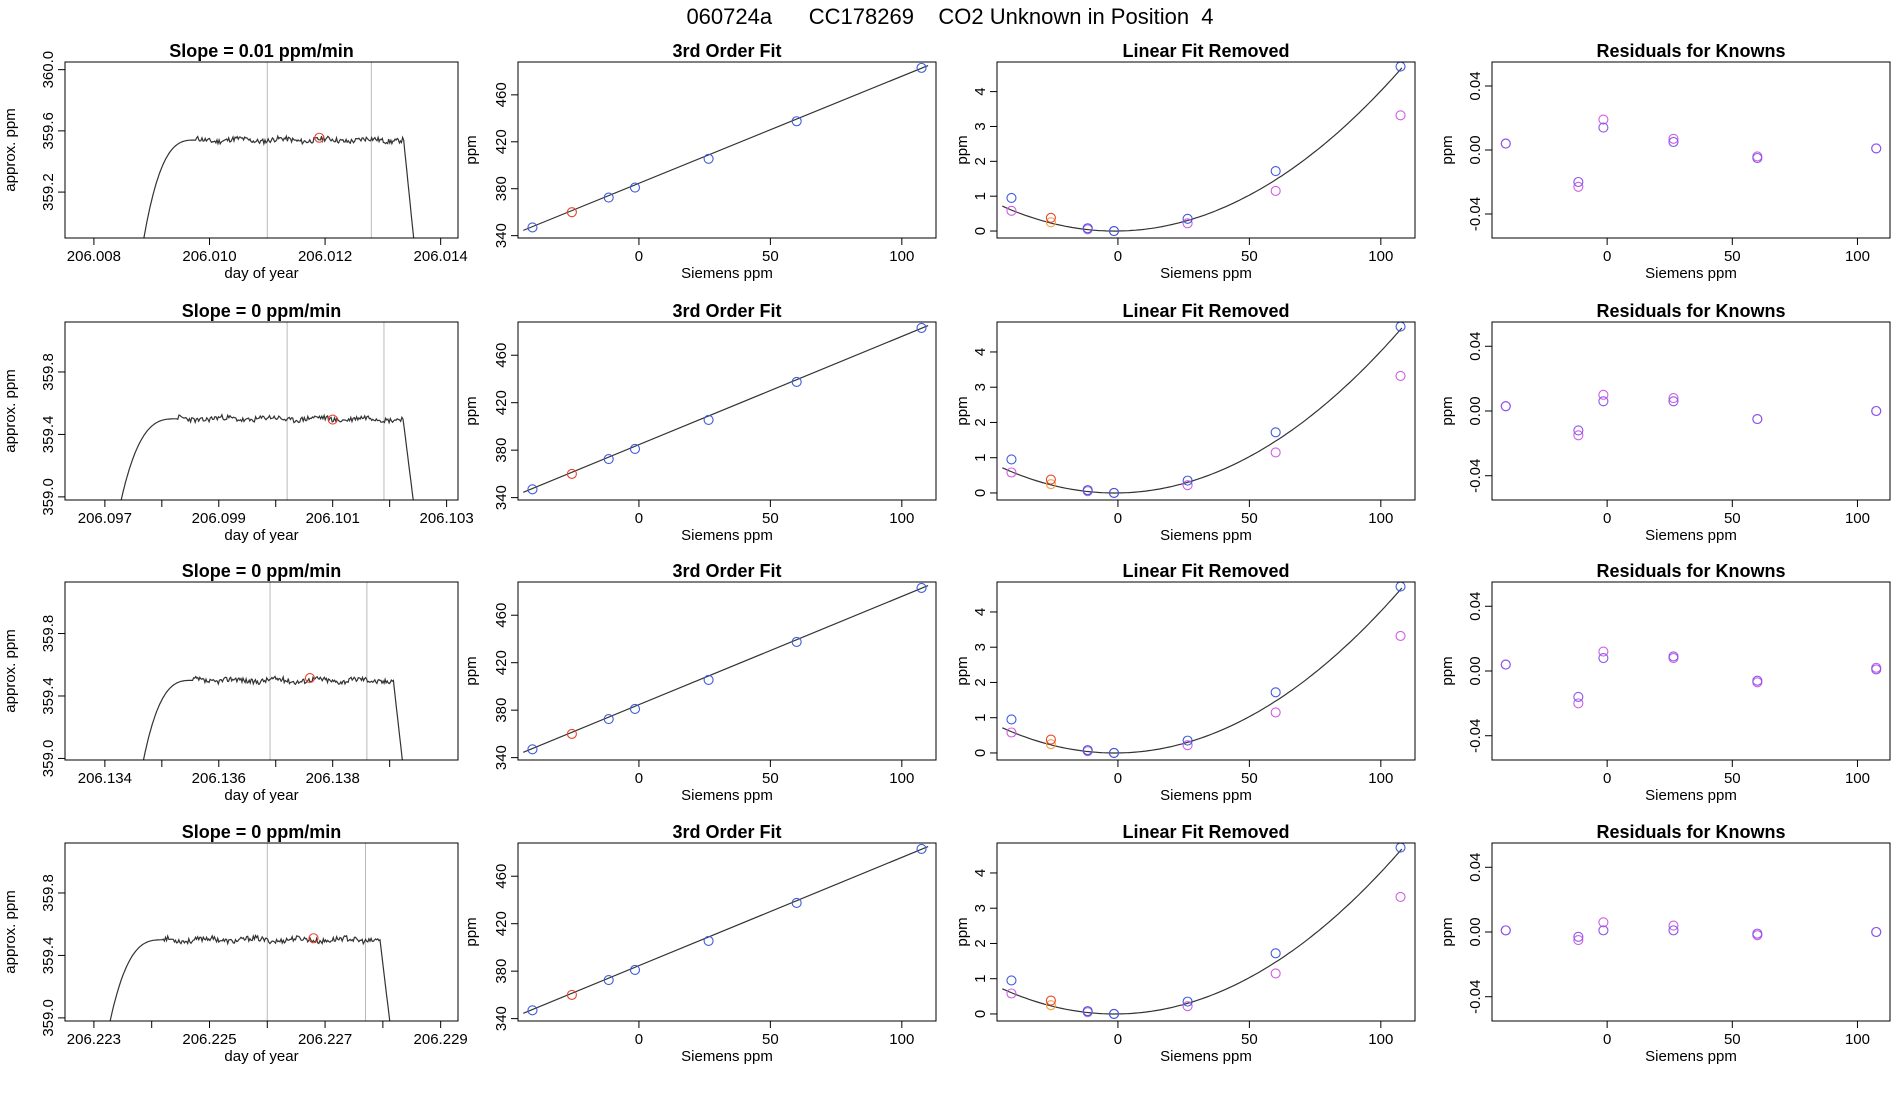  What do you see at coordinates (48, 372) in the screenshot?
I see `y-tick-label: 359.8` at bounding box center [48, 372].